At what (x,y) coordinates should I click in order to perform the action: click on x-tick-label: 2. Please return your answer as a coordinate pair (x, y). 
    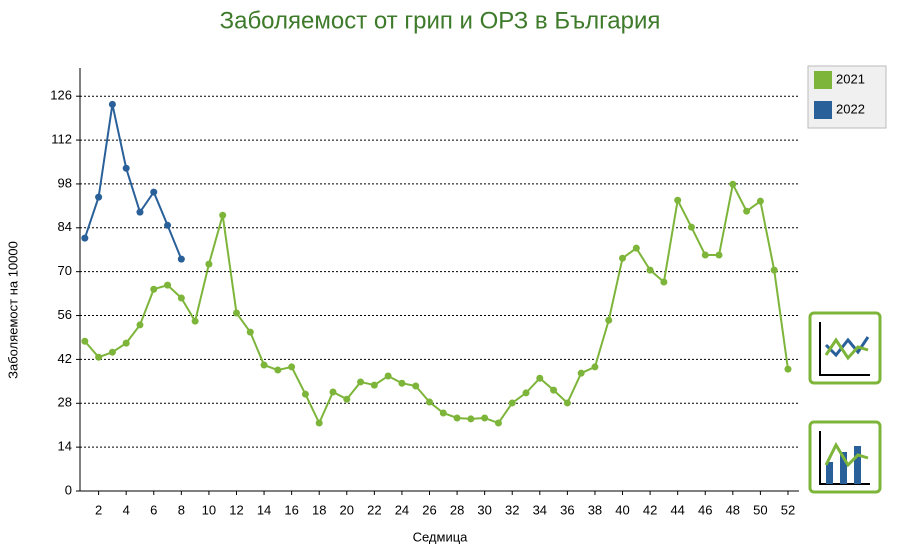
    Looking at the image, I should click on (98, 509).